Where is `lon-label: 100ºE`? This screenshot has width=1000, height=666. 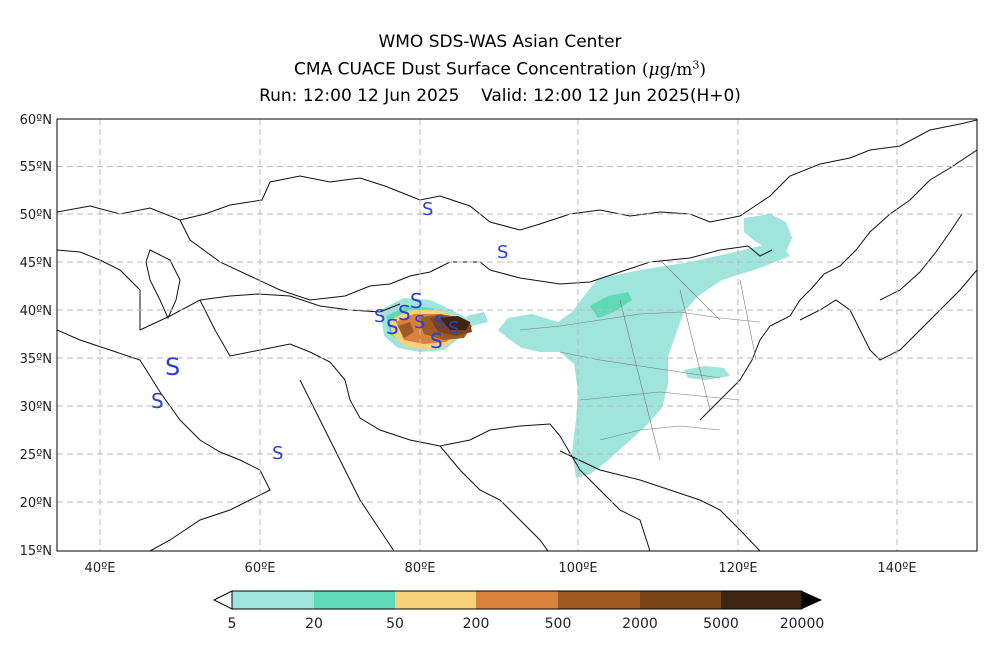 lon-label: 100ºE is located at coordinates (577, 568).